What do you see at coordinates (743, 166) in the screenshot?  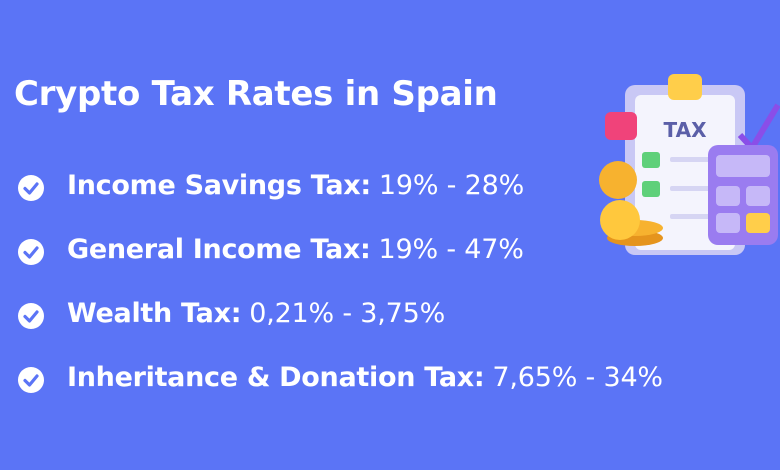 I see `calculator-screen` at bounding box center [743, 166].